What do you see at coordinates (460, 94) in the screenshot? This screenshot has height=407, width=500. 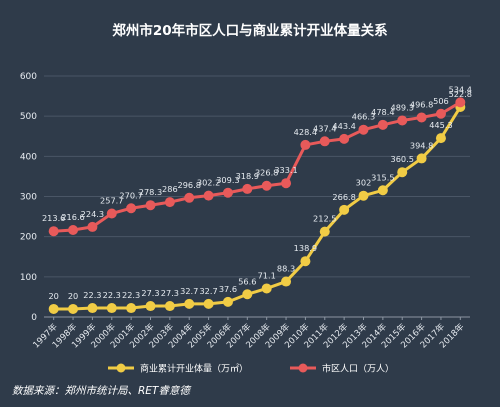 I see `data-label-0: 522.8` at bounding box center [460, 94].